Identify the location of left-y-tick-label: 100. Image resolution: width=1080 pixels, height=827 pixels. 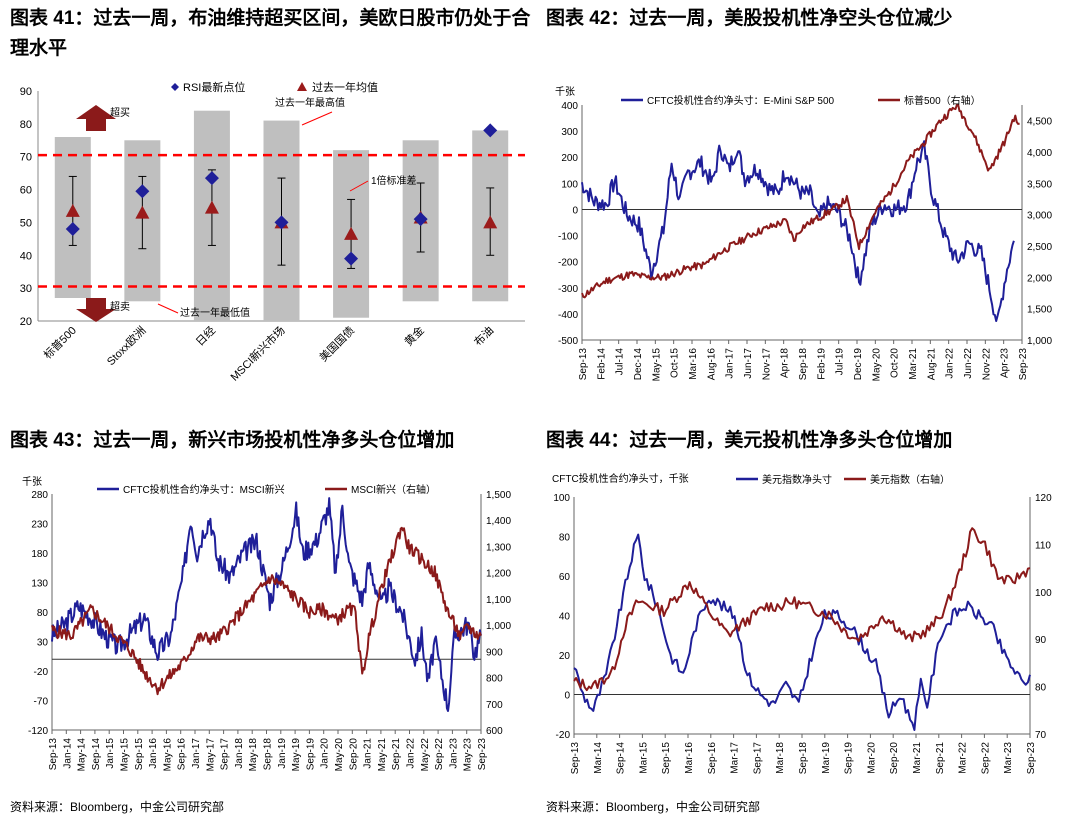
(561, 498).